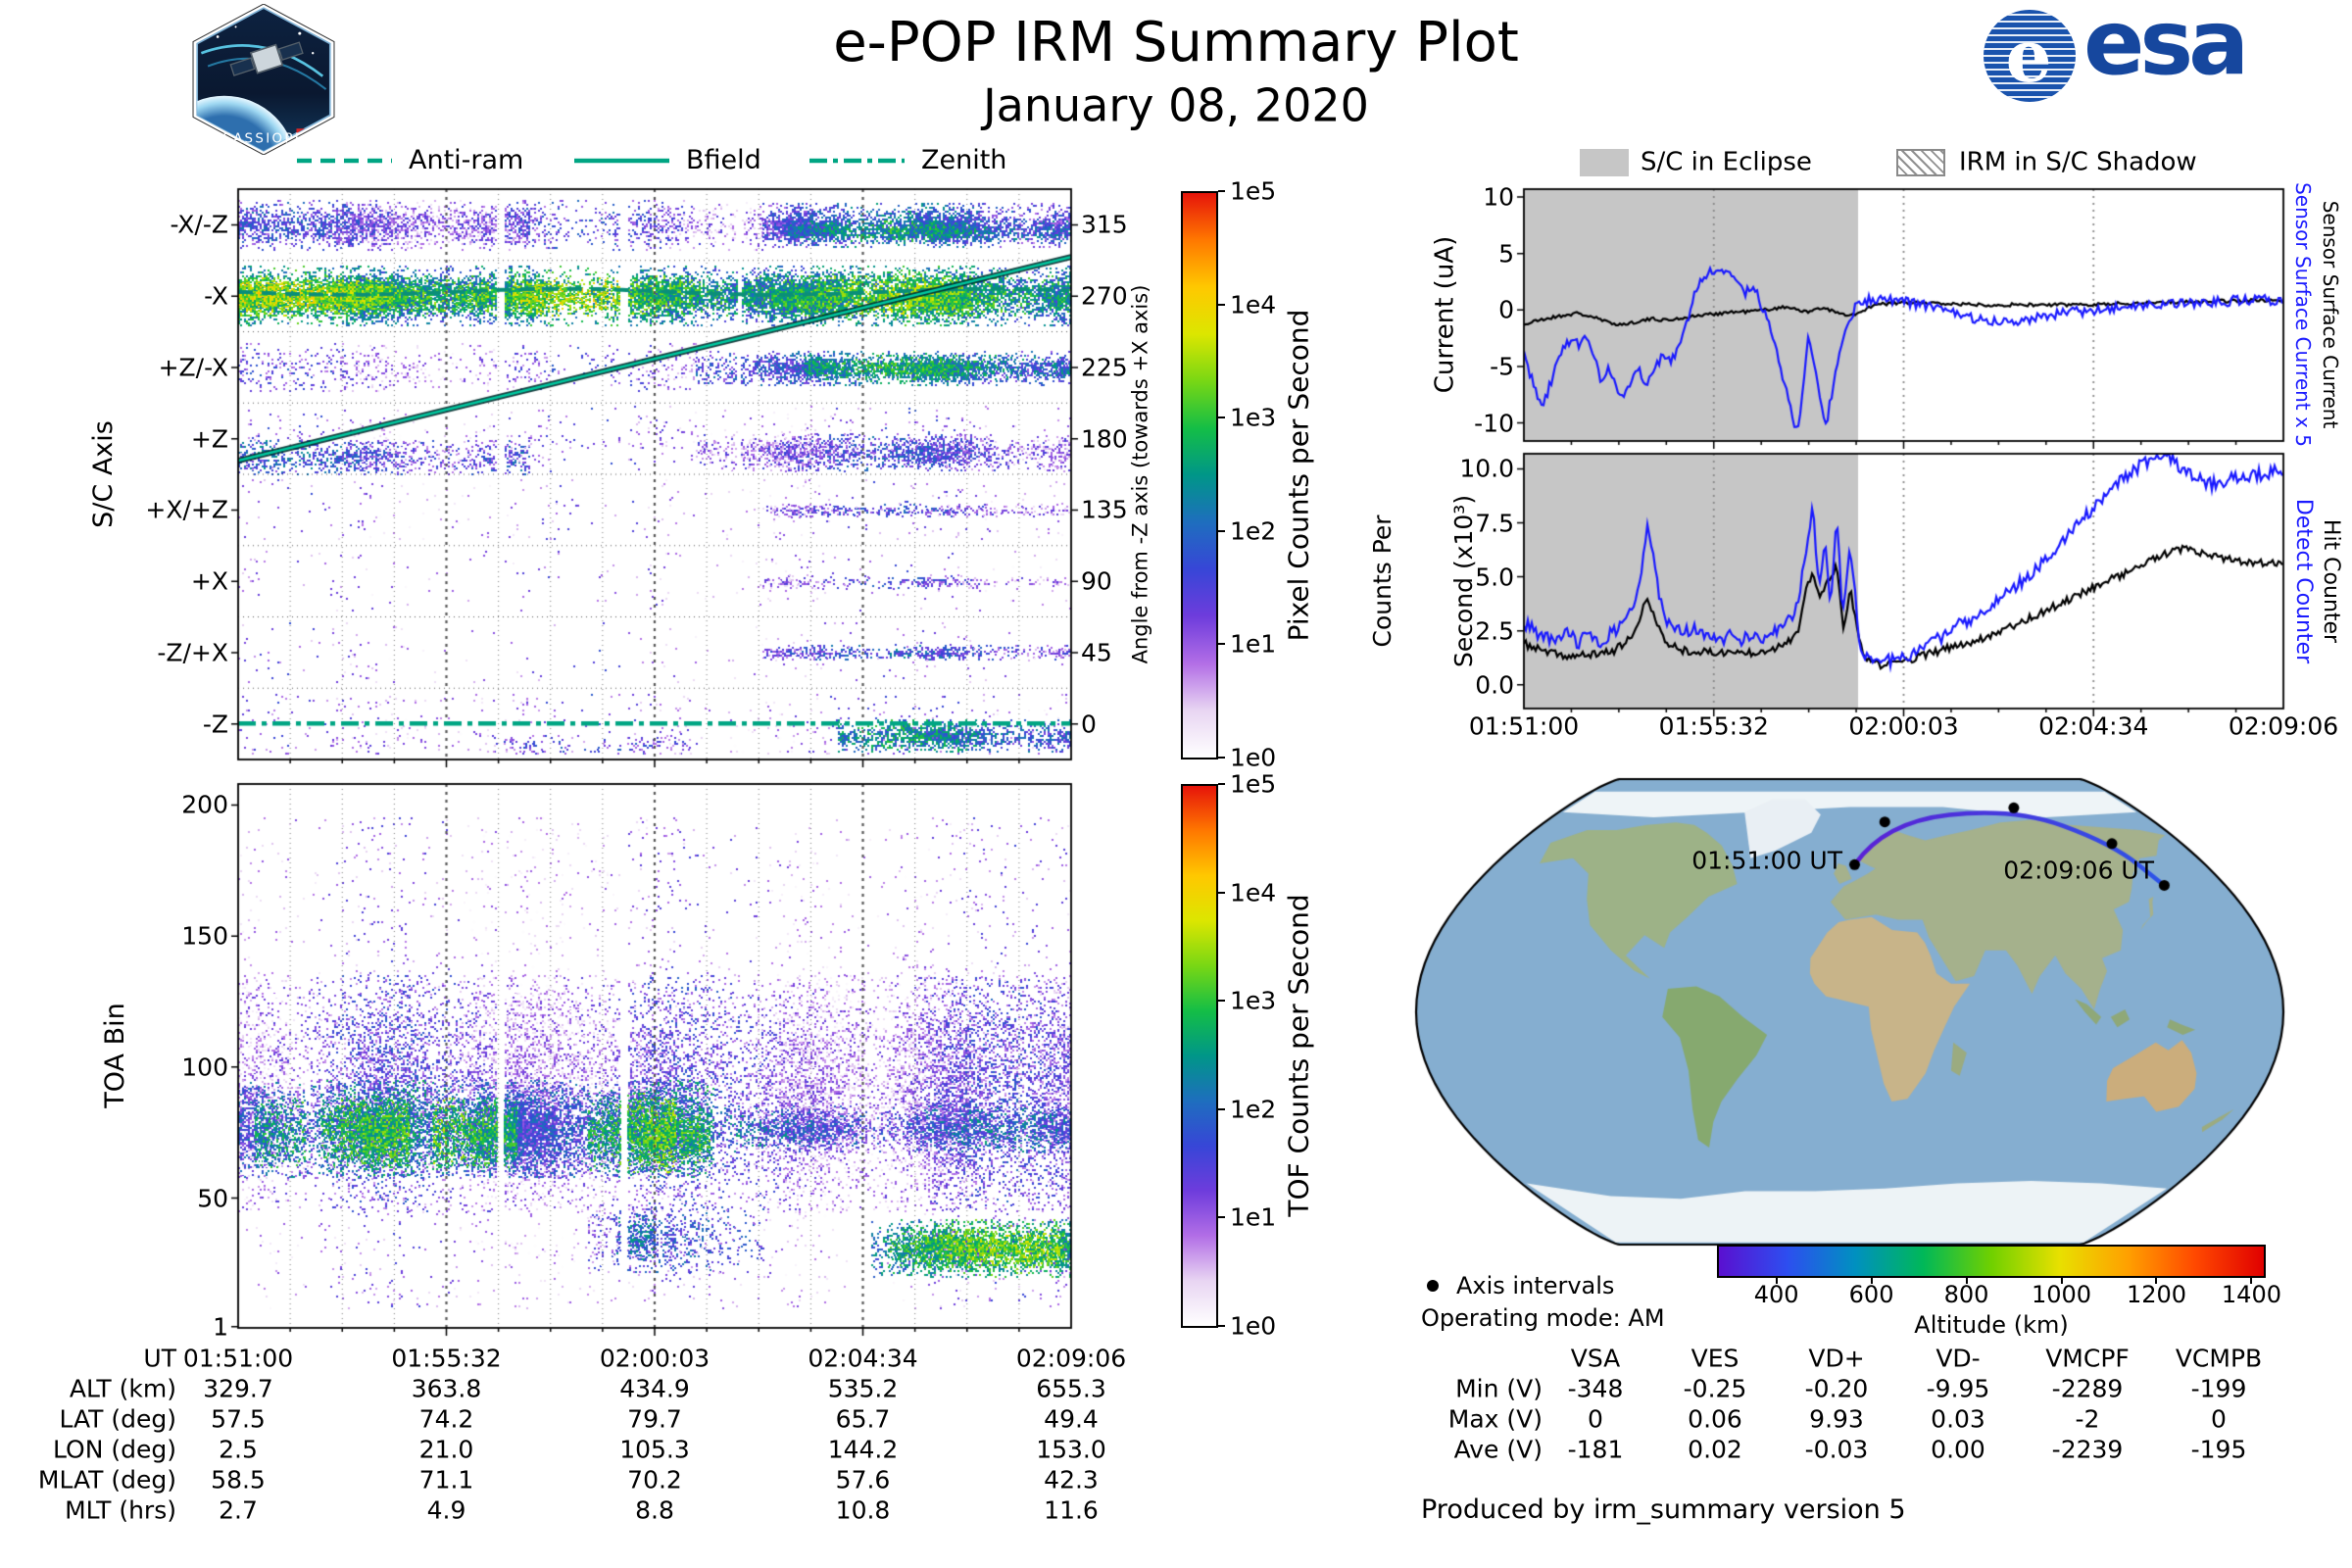 The image size is (2352, 1568). Describe the element at coordinates (2078, 870) in the screenshot. I see `map-end-time-label: 02:09:06 UT` at that location.